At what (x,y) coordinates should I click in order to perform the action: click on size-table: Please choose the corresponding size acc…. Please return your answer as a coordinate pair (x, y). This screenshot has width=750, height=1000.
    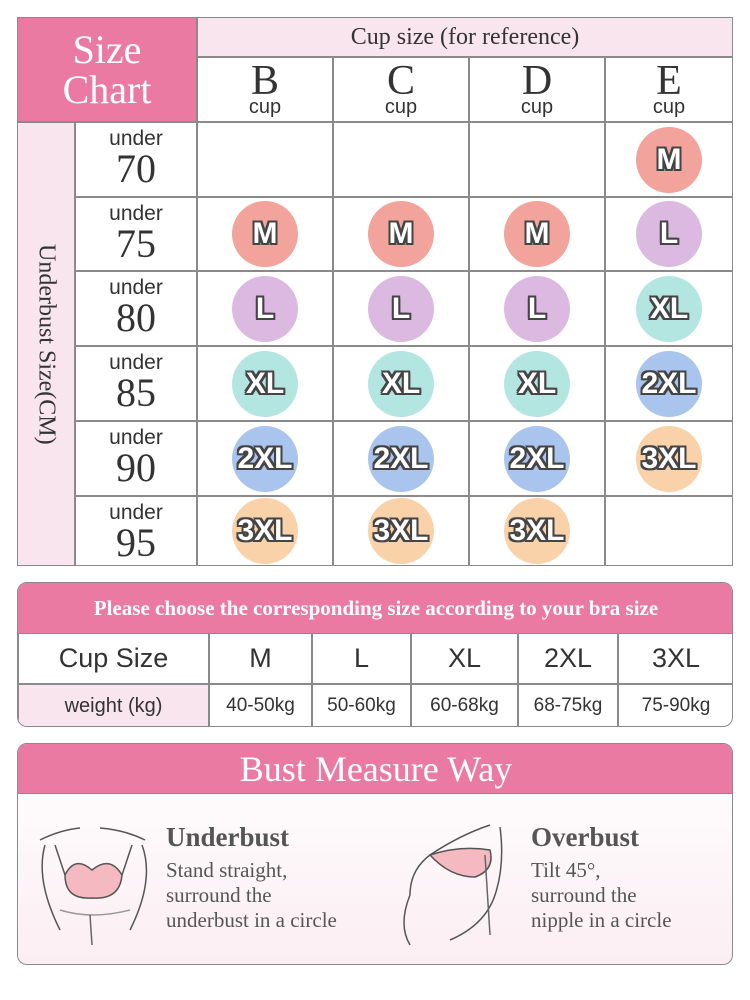
    Looking at the image, I should click on (375, 654).